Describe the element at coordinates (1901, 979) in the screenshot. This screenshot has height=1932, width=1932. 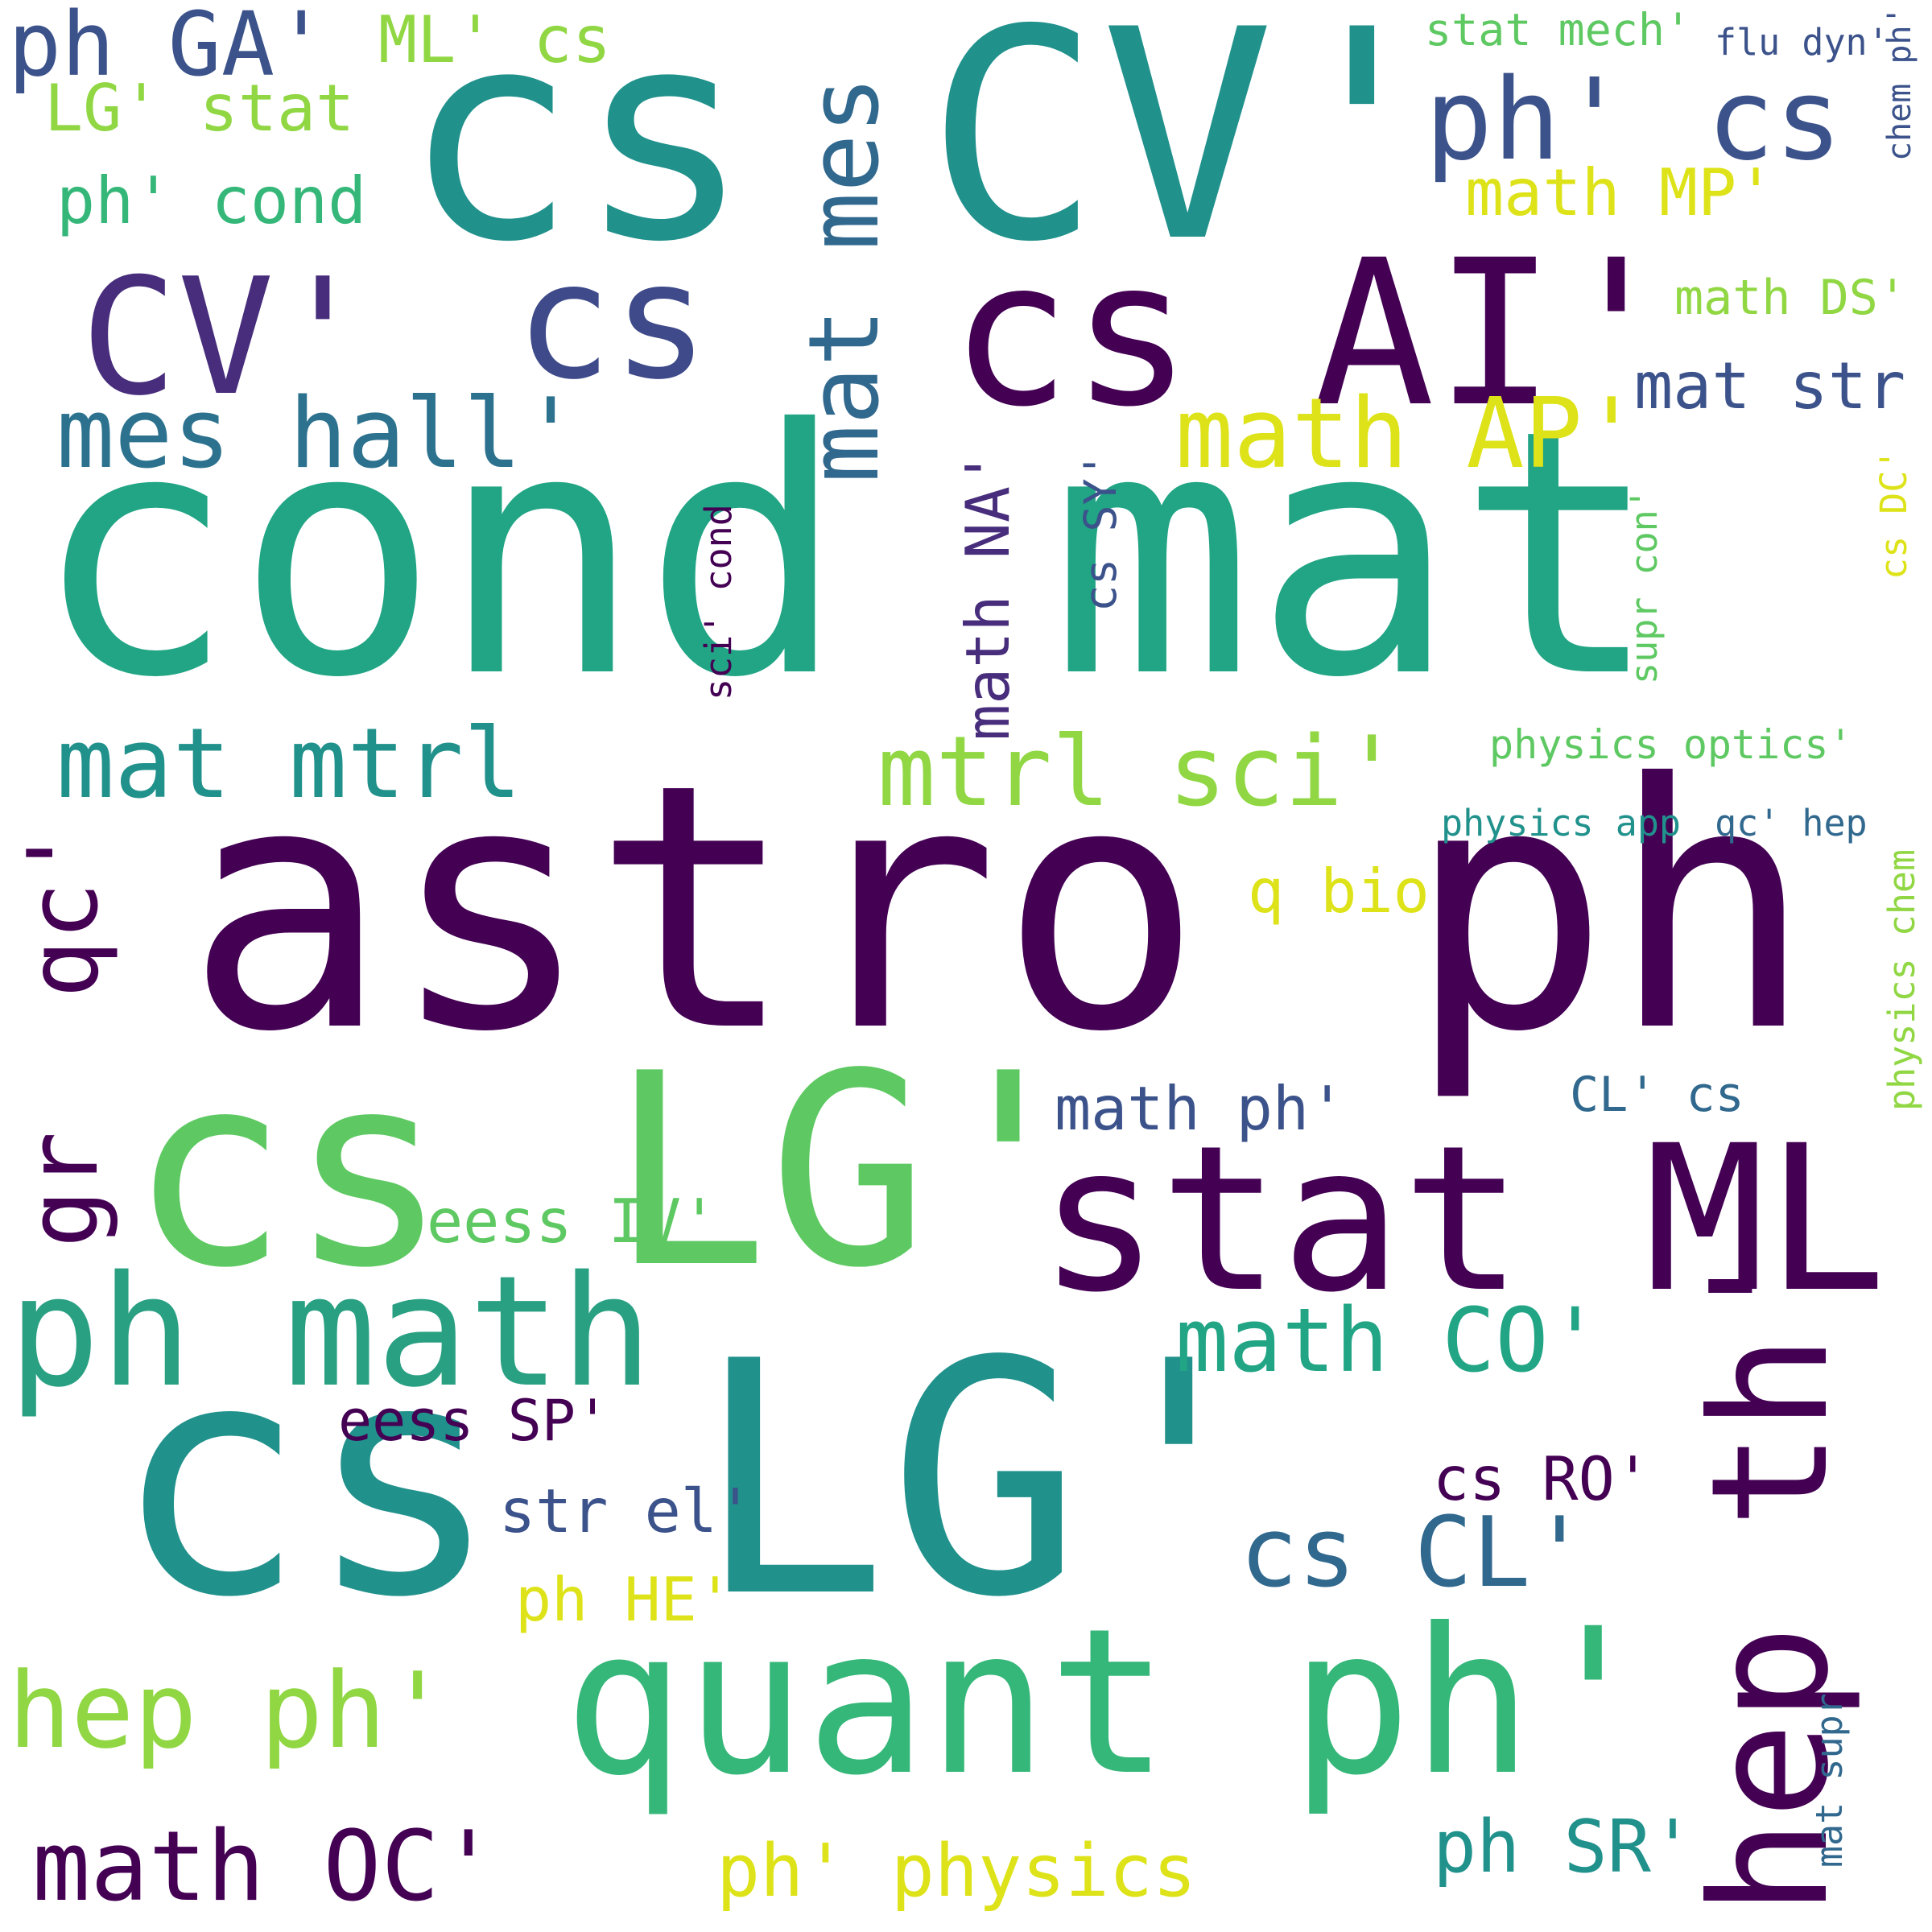
I see `word-physics-chem: physics chem` at that location.